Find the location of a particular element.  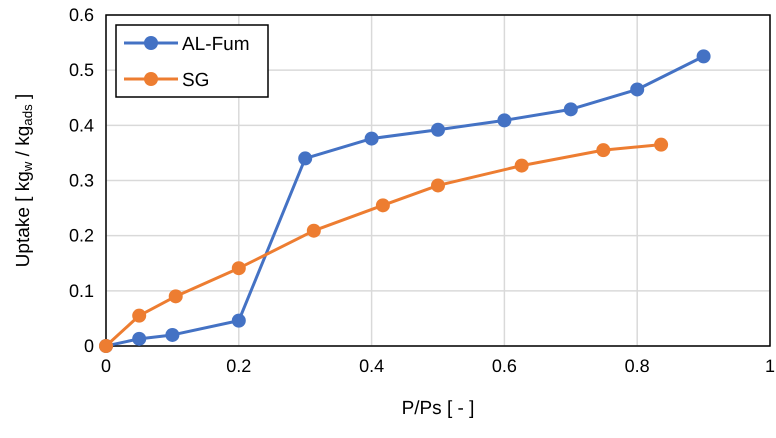

x-tick-label: 0 is located at coordinates (106, 366).